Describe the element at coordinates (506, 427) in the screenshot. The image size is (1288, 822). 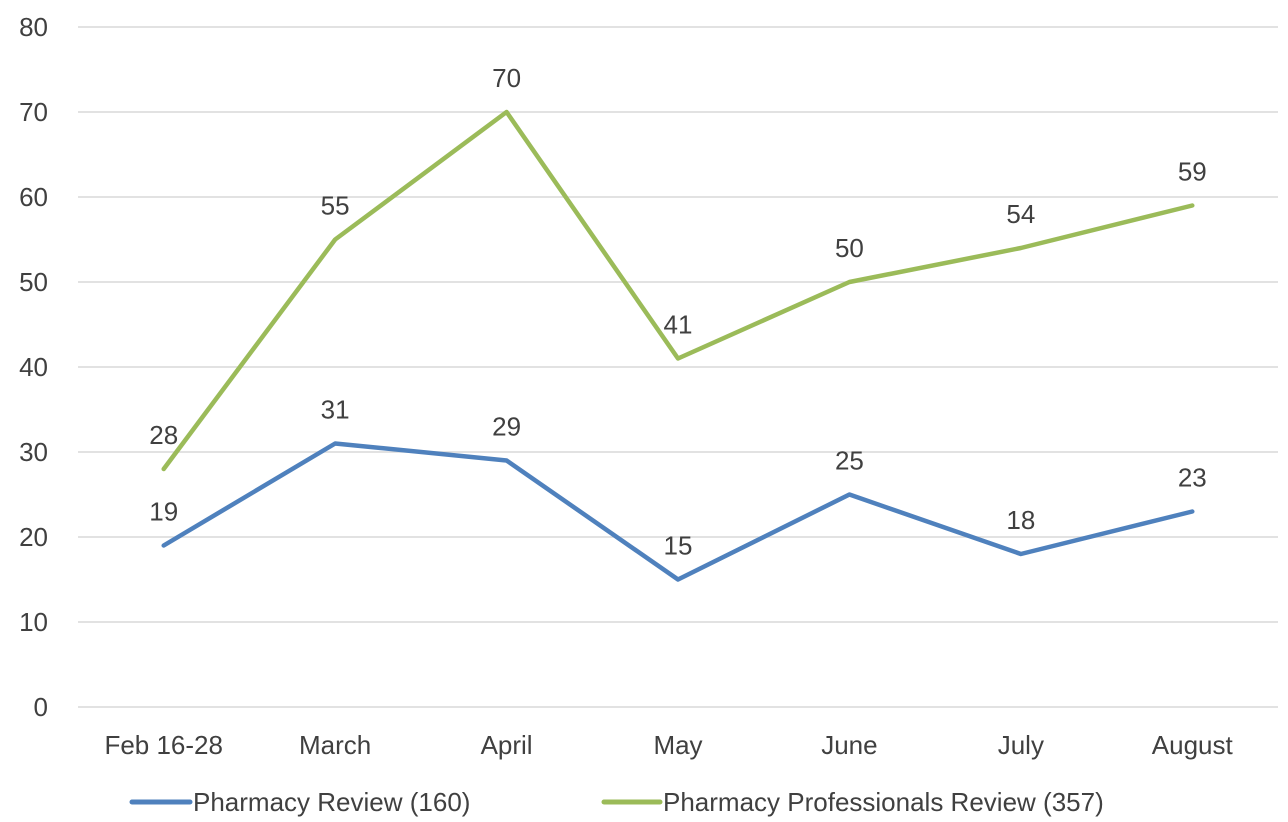
I see `data-label: 29` at that location.